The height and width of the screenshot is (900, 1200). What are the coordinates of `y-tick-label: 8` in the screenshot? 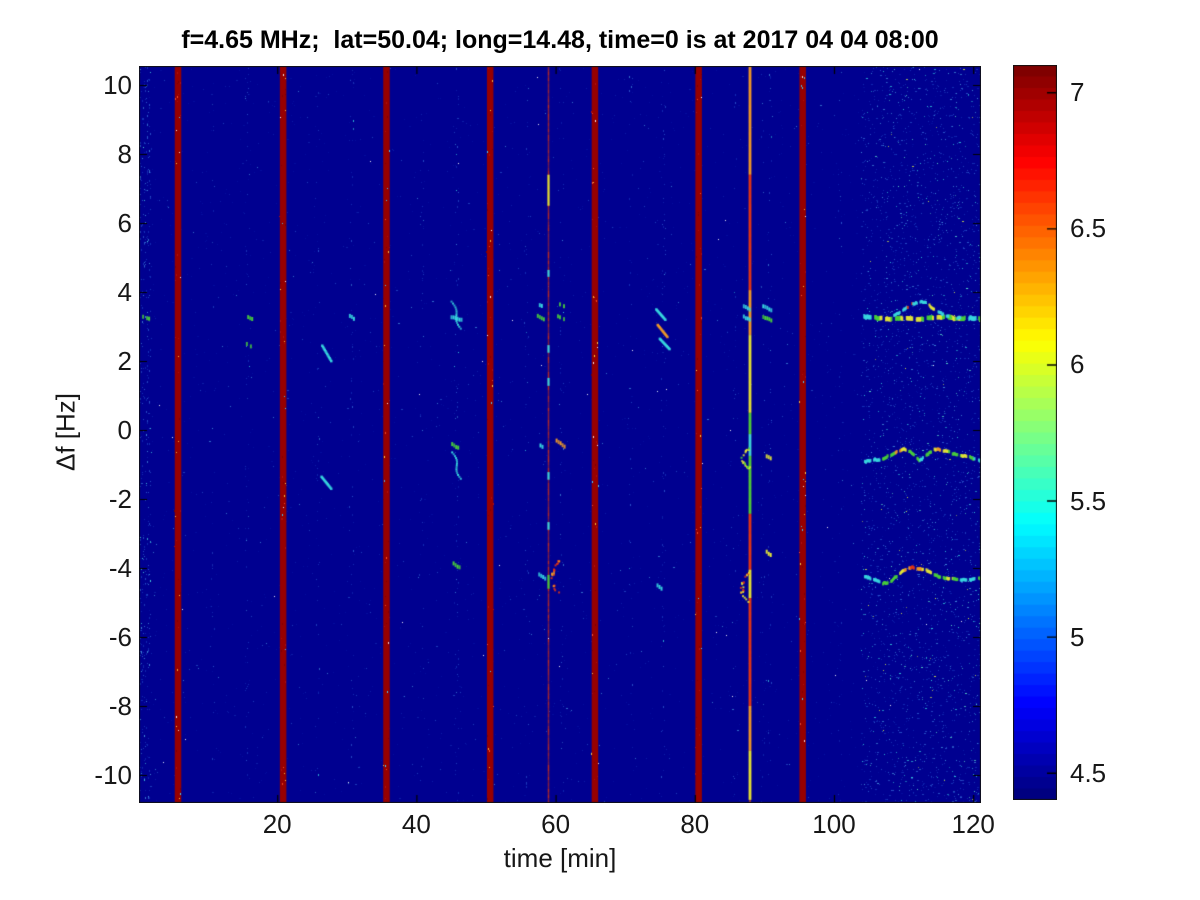 It's located at (124, 154).